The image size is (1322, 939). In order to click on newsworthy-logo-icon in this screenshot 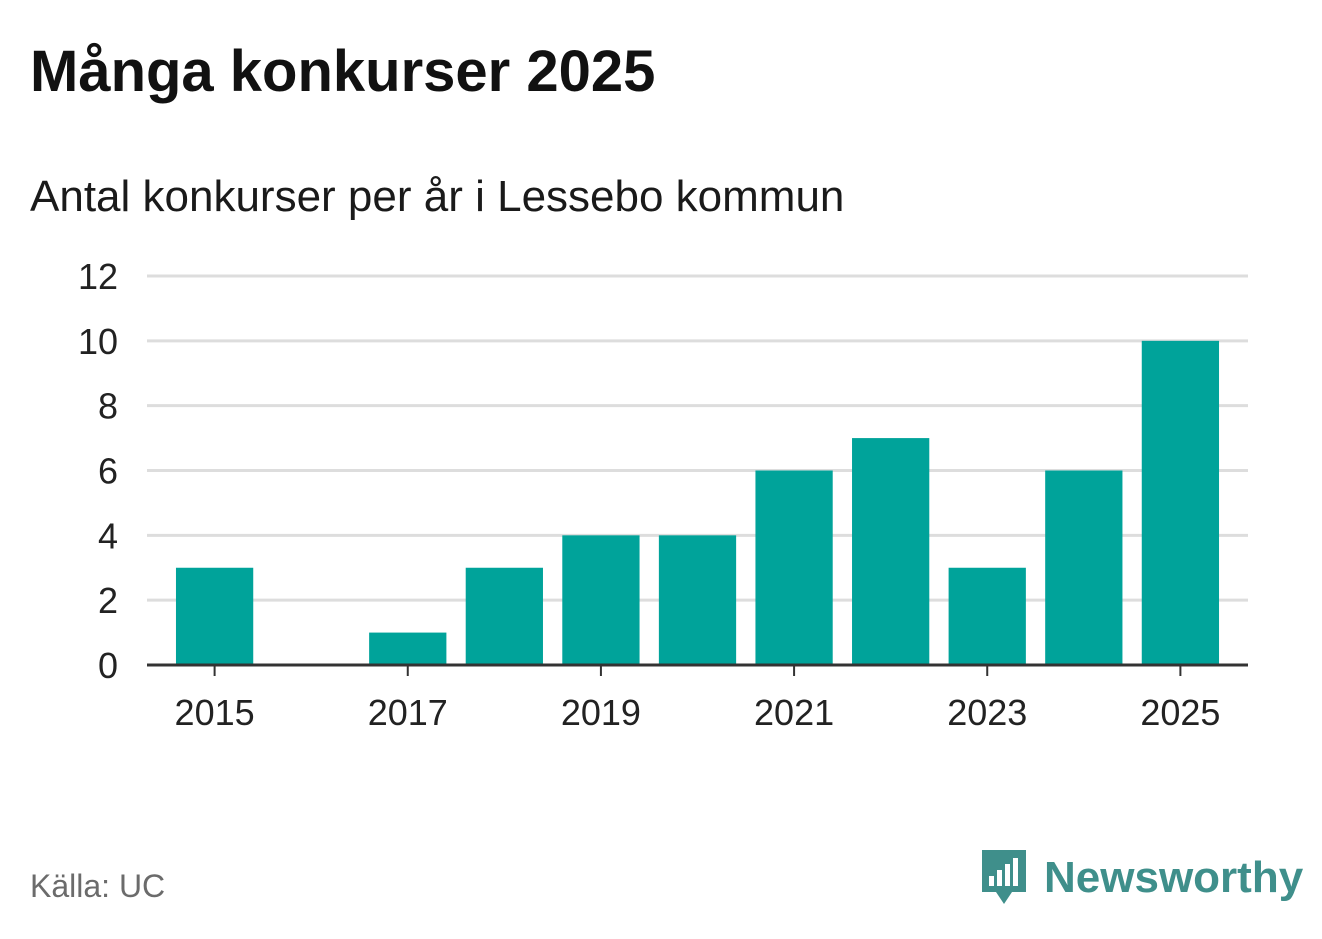, I will do `click(1004, 877)`.